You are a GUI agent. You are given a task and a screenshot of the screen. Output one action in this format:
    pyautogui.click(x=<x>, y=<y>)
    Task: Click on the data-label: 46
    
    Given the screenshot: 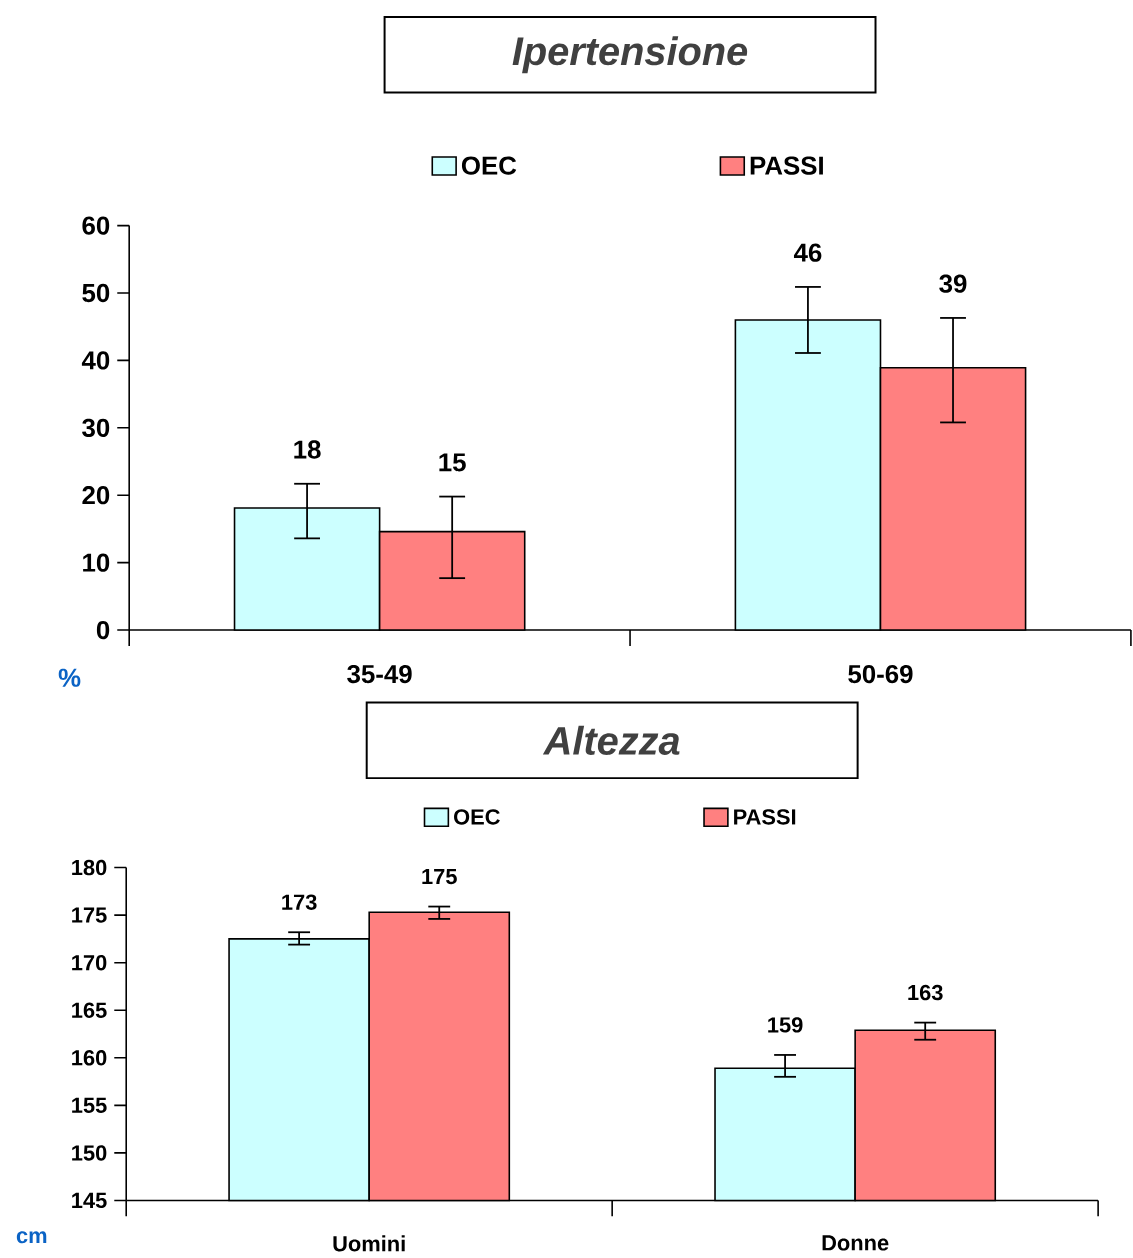 What is the action you would take?
    pyautogui.click(x=808, y=252)
    